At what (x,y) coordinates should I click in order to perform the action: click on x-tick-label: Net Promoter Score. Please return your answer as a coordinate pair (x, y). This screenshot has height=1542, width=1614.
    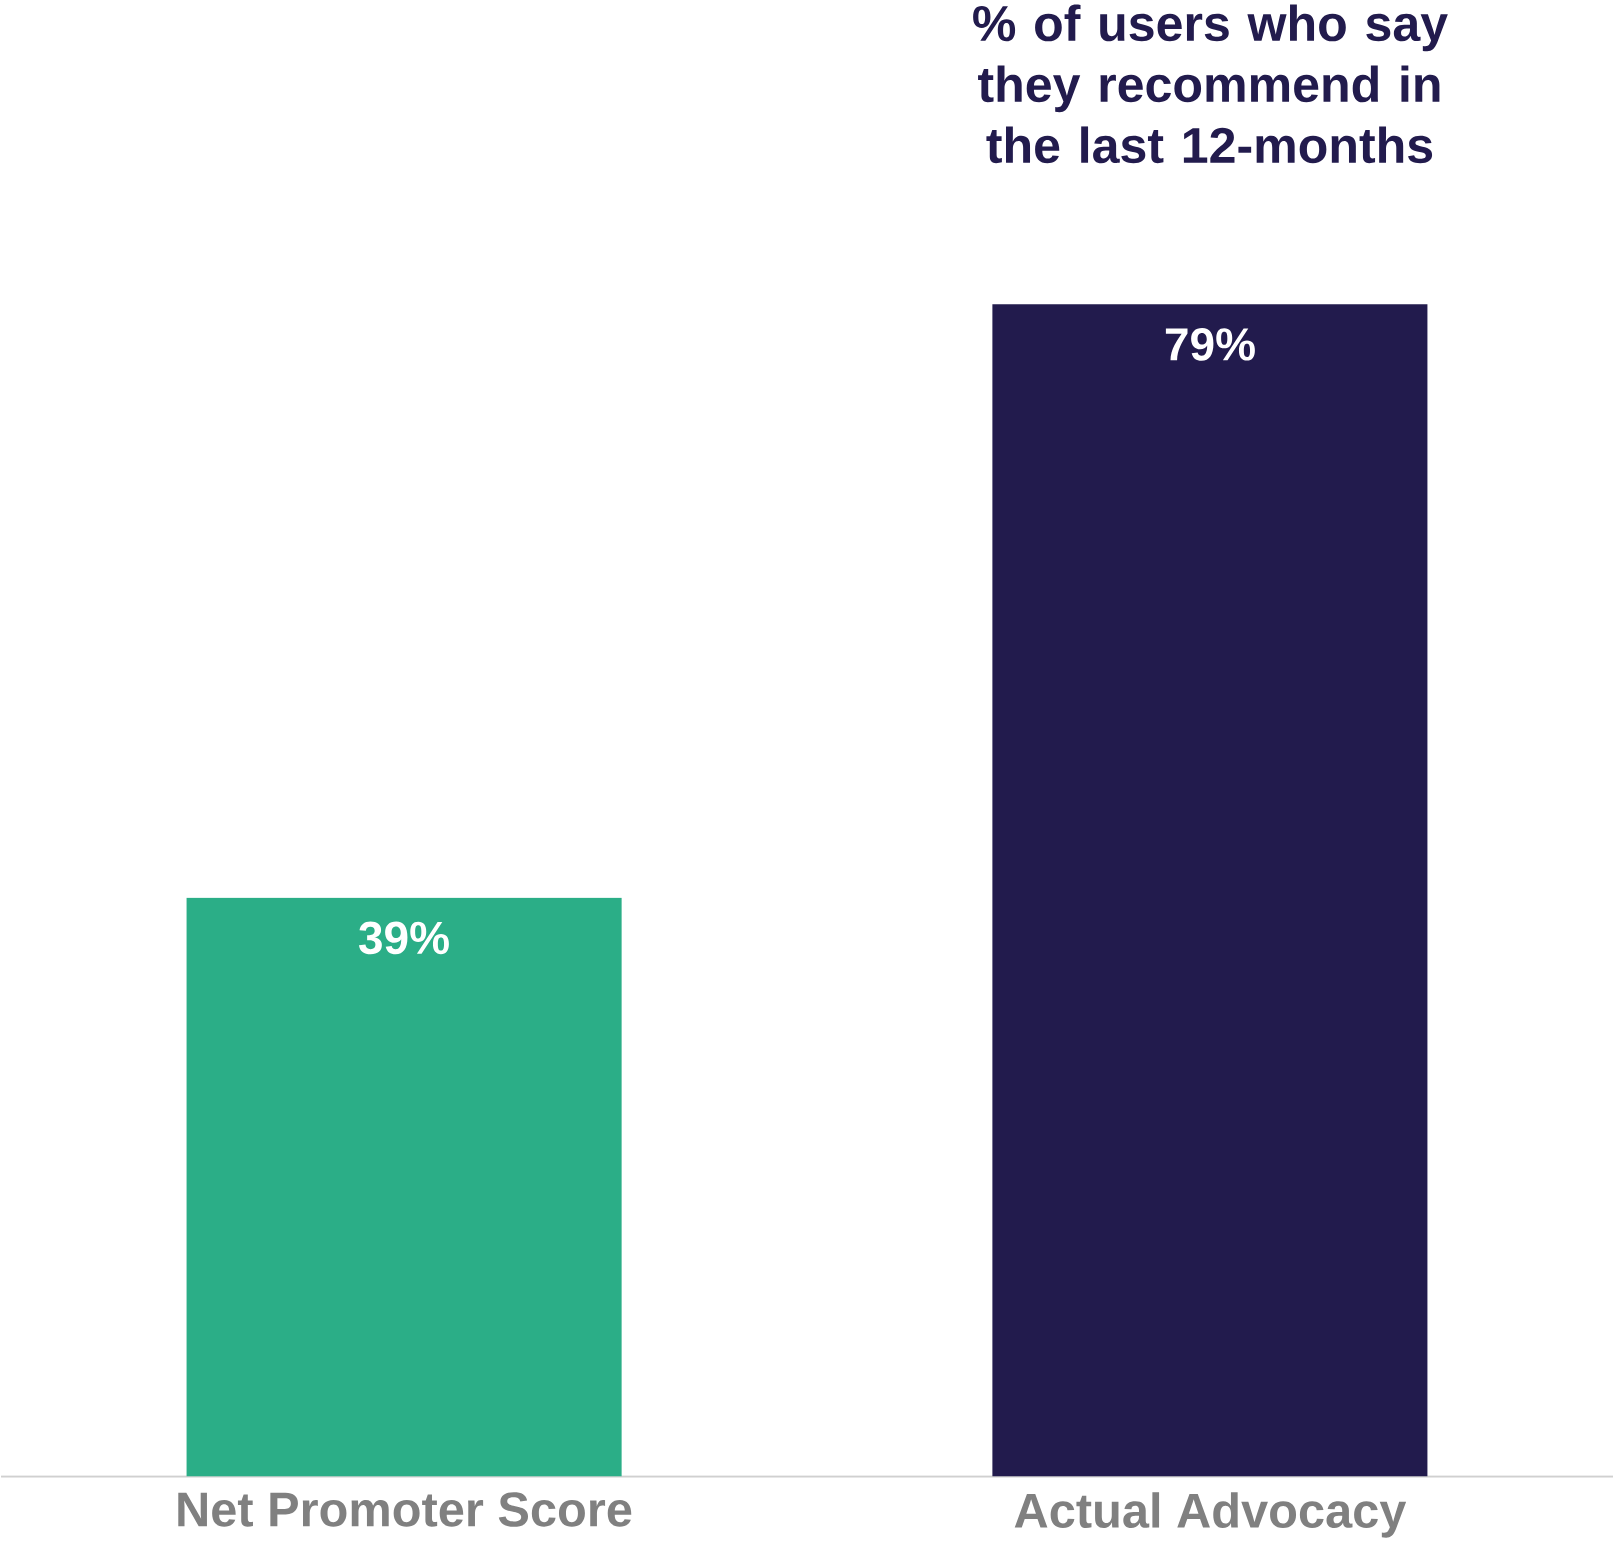
    Looking at the image, I should click on (405, 1509).